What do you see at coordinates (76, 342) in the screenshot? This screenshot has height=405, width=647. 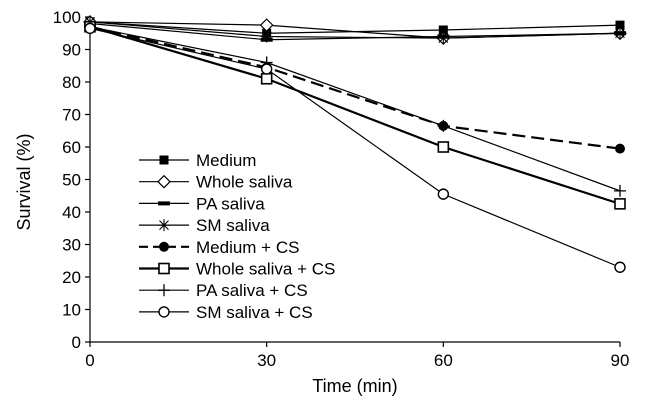 I see `y-tick-label: 0` at bounding box center [76, 342].